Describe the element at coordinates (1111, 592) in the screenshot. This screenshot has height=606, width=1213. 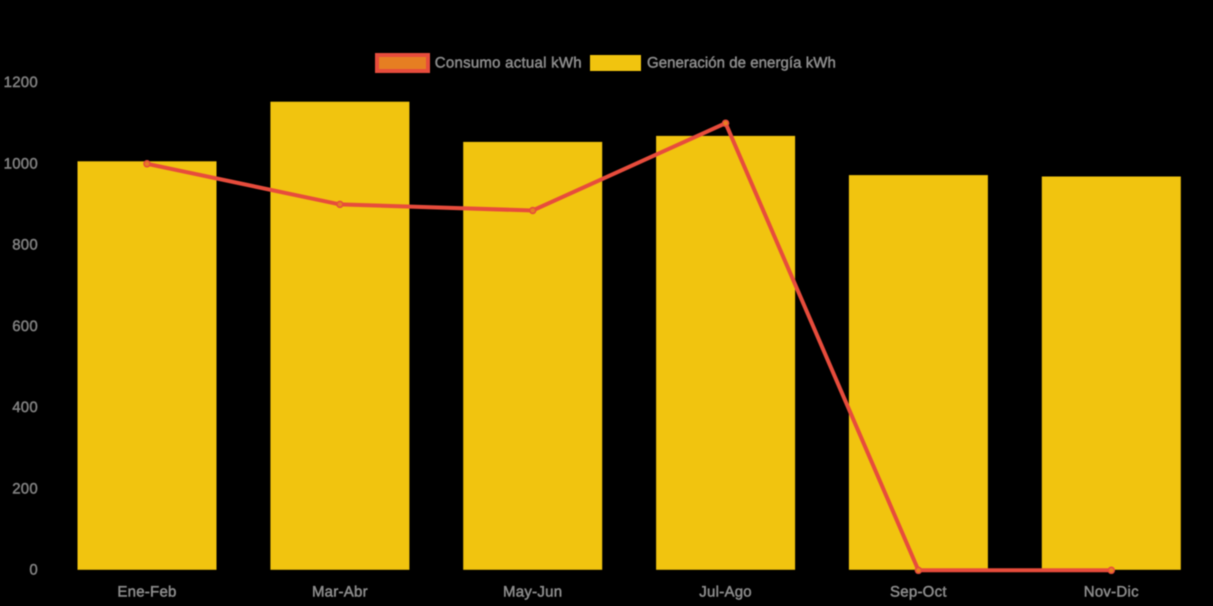
I see `svg-text: Nov-Dic` at that location.